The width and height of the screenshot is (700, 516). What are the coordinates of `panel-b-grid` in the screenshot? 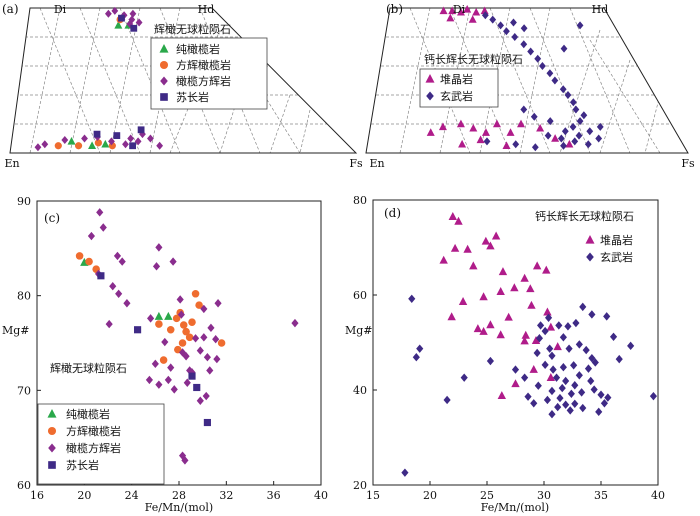 It's located at (527, 80).